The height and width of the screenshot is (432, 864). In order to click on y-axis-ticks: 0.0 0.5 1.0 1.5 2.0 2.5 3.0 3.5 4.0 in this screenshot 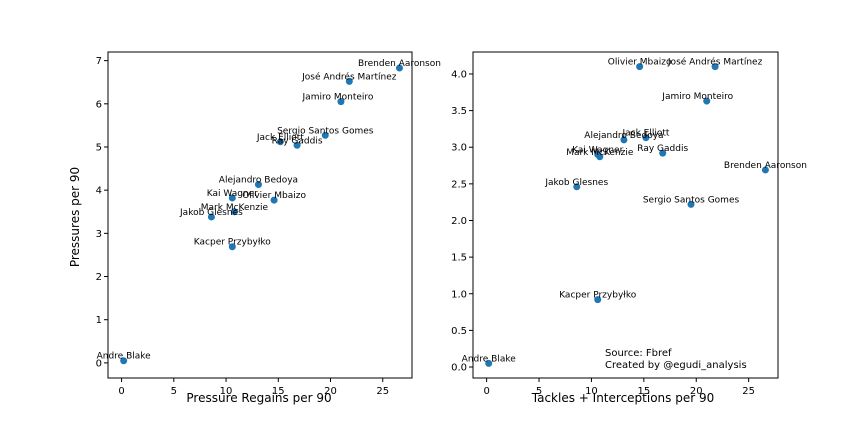, I will do `click(462, 221)`.